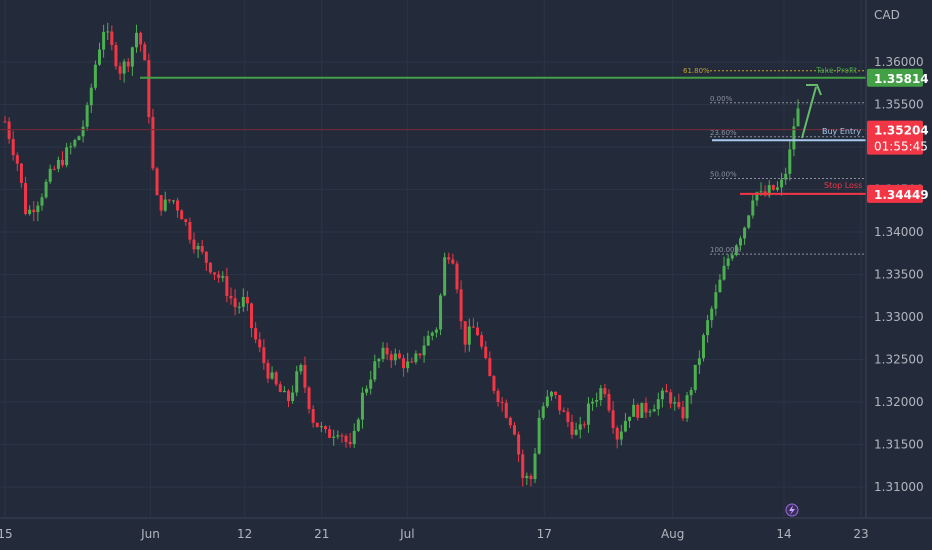 The image size is (932, 550). Describe the element at coordinates (898, 137) in the screenshot. I see `last-price-badge: 1.35204 01:55:45` at that location.